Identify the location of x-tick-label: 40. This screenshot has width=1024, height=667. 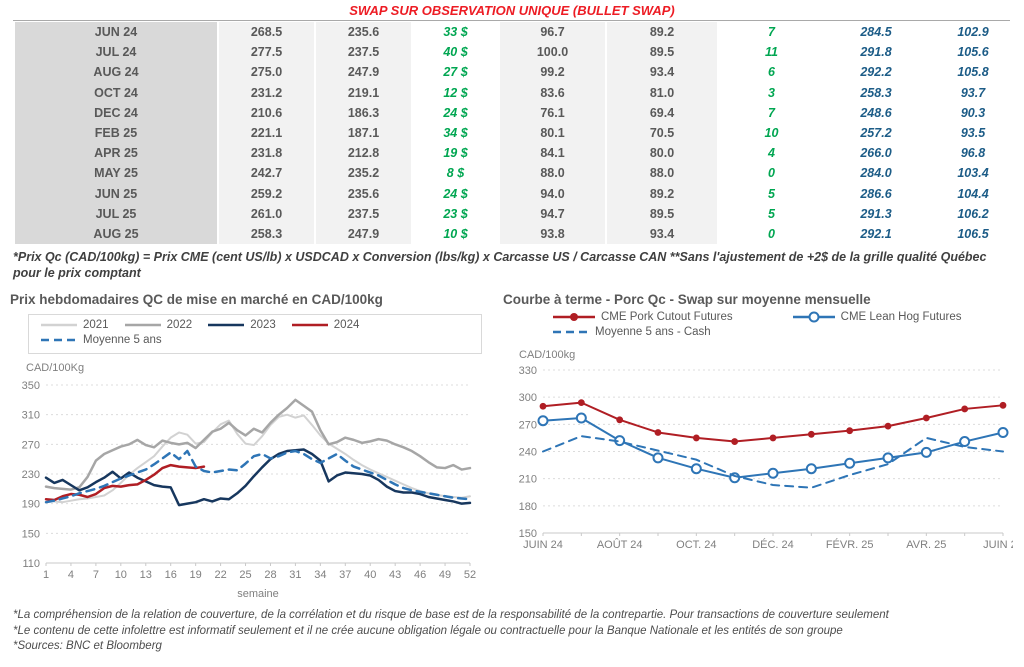
(370, 575).